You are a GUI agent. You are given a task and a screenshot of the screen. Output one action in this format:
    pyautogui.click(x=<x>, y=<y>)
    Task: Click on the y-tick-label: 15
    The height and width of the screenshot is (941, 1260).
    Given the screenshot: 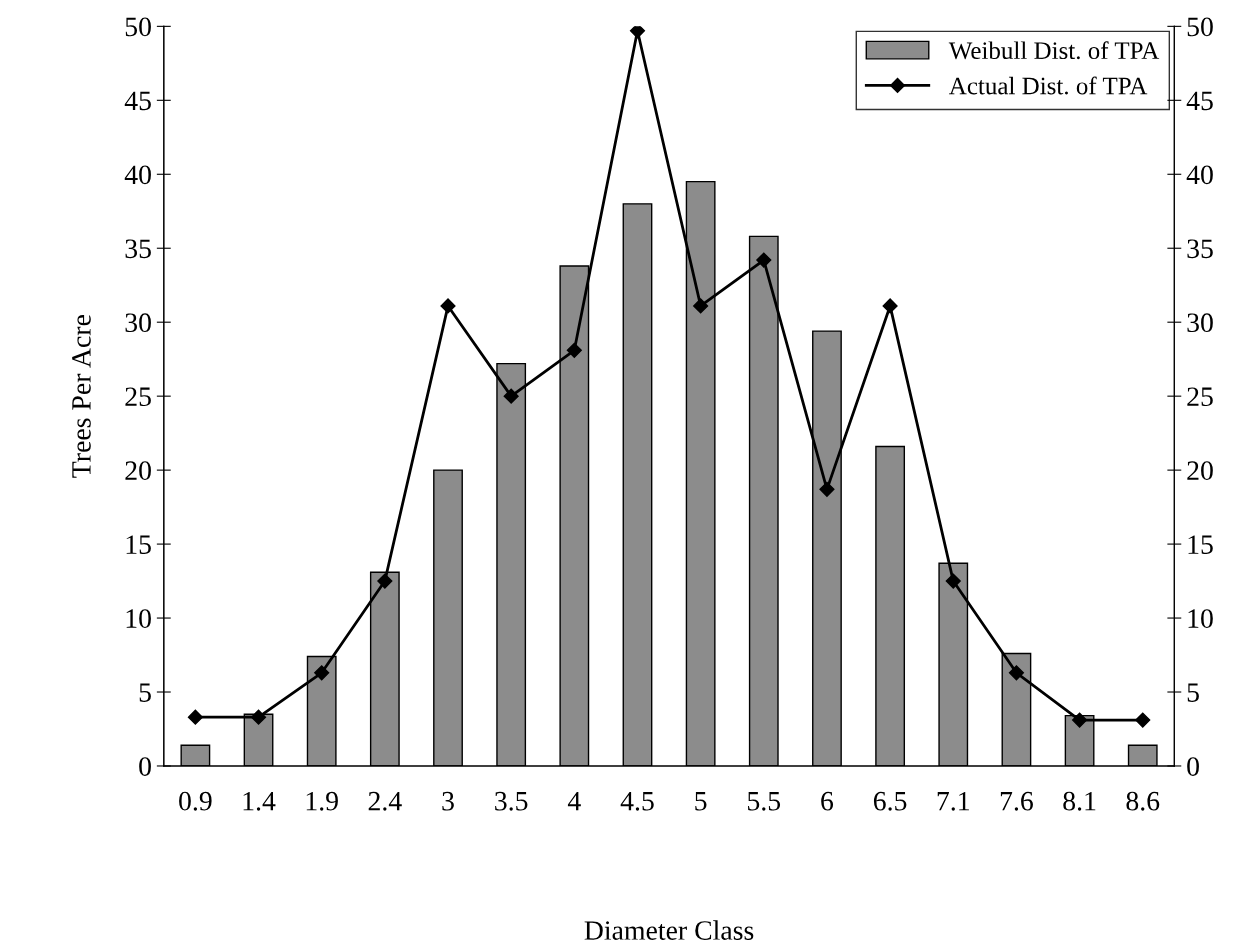 What is the action you would take?
    pyautogui.click(x=138, y=544)
    